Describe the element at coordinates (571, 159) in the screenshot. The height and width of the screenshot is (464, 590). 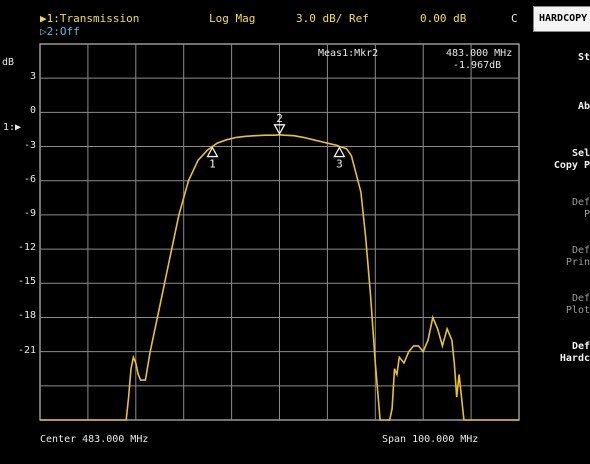
I see `softkey-3: Sel Copy P` at that location.